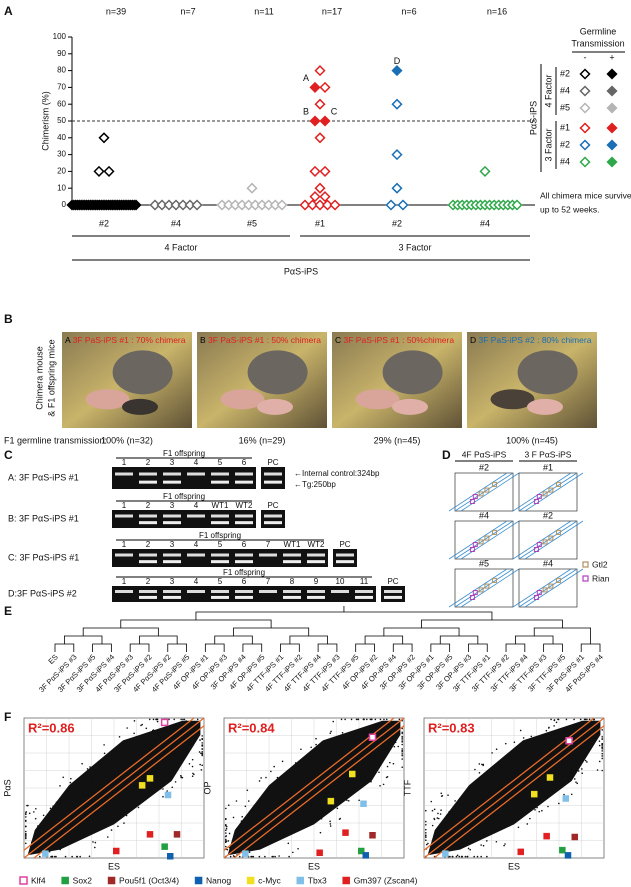 The height and width of the screenshot is (887, 631). I want to click on lane-label: WT1, so click(292, 544).